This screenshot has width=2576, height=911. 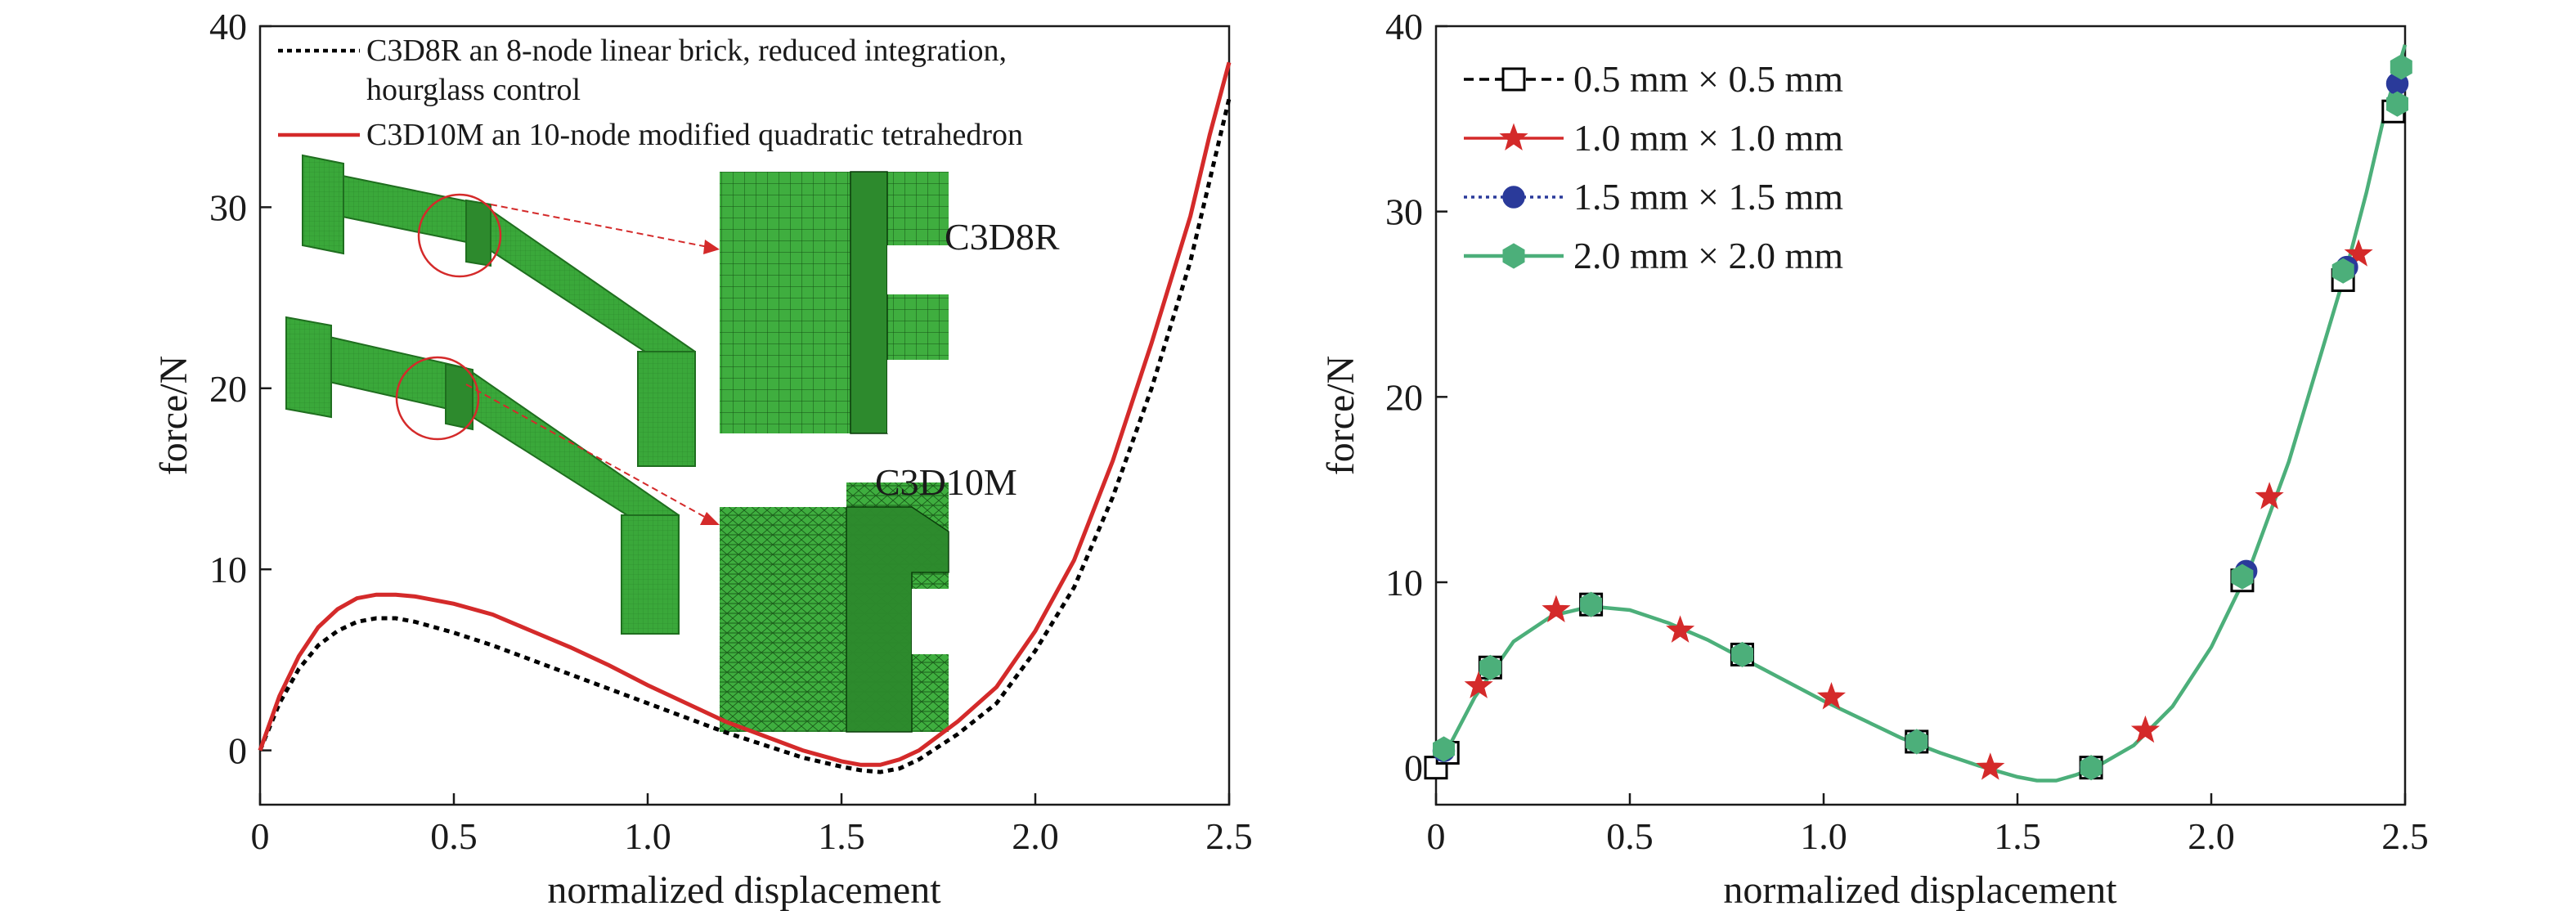 What do you see at coordinates (228, 569) in the screenshot?
I see `left-y-tick-label: 10` at bounding box center [228, 569].